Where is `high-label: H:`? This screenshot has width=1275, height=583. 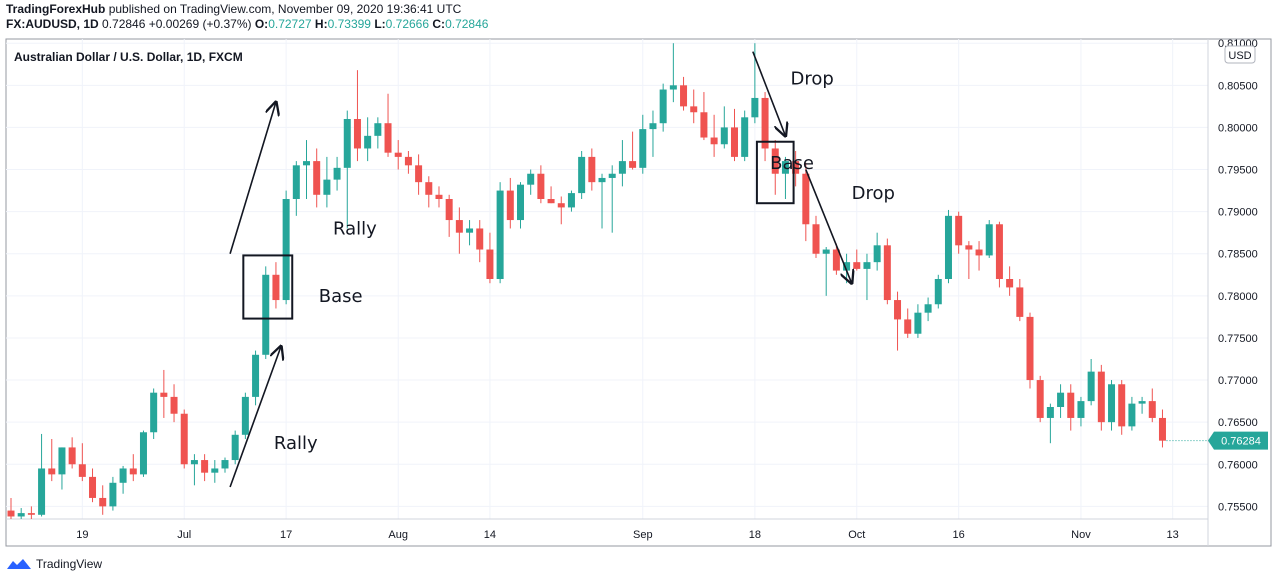
high-label: H: is located at coordinates (321, 24).